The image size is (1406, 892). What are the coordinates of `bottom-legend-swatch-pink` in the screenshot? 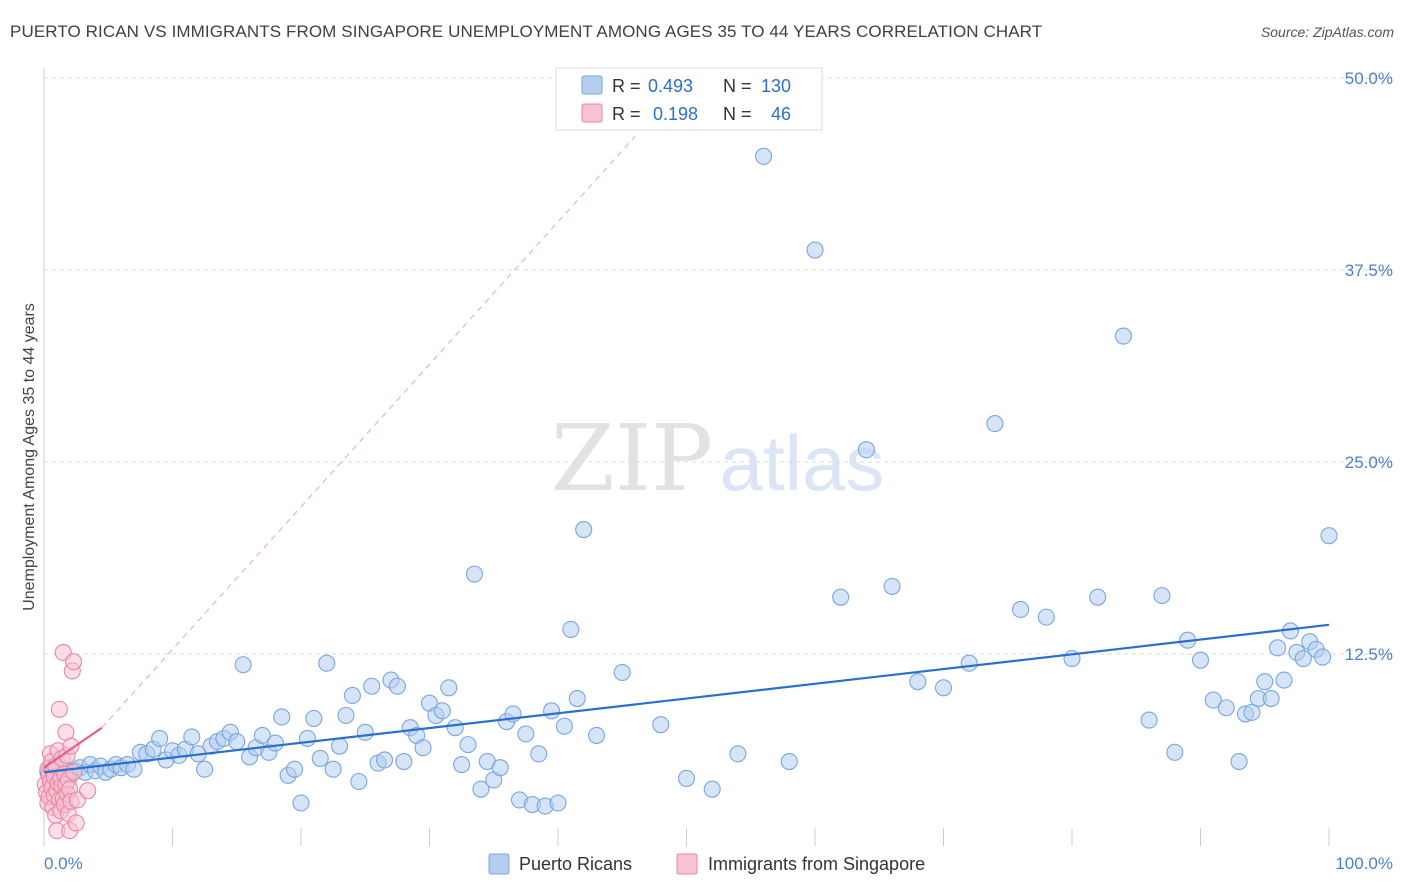 It's located at (687, 864).